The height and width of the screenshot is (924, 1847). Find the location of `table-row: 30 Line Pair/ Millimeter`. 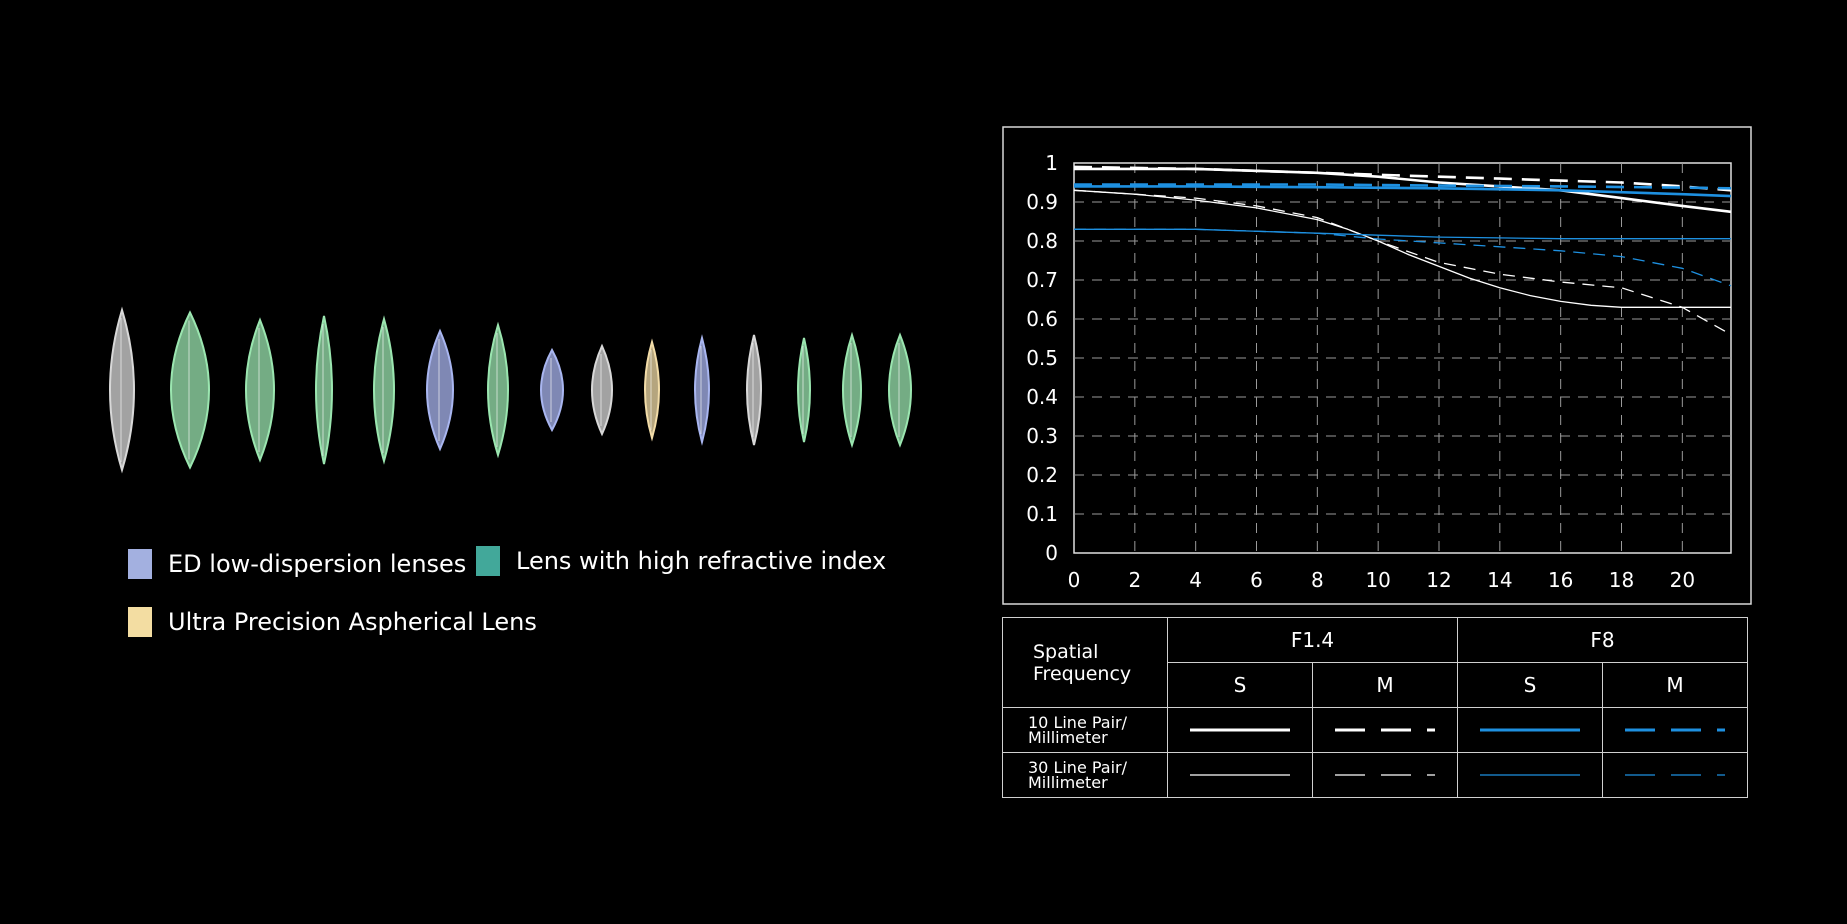

table-row: 30 Line Pair/ Millimeter is located at coordinates (1375, 775).